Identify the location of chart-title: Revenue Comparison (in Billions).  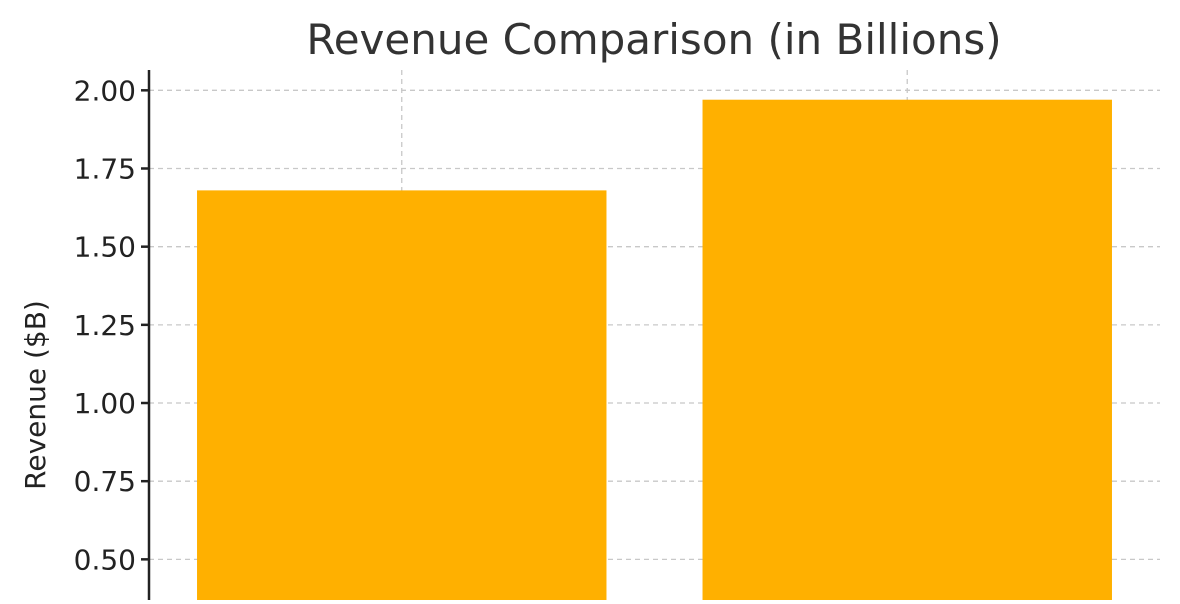
(653, 39).